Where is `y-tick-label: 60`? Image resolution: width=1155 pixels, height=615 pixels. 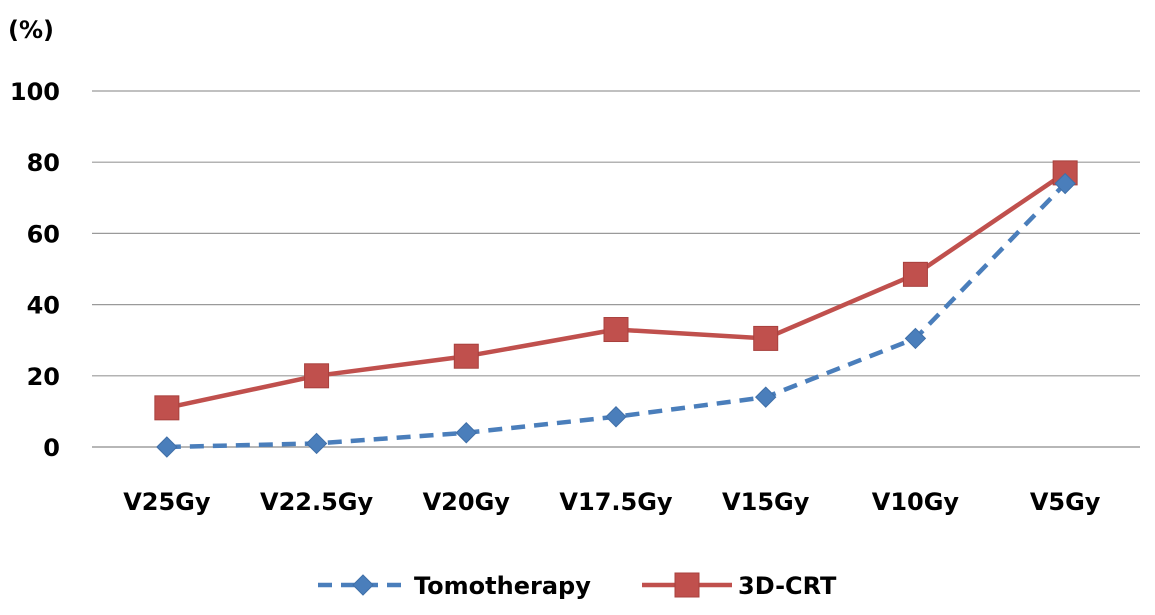 y-tick-label: 60 is located at coordinates (43, 234).